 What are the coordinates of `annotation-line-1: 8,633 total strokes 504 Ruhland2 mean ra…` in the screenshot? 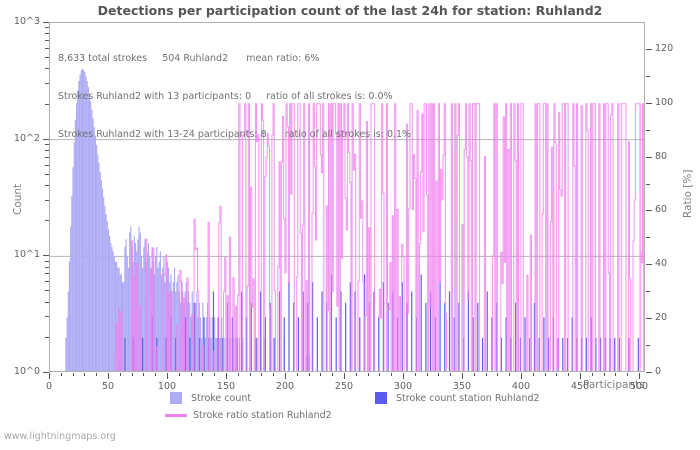 It's located at (189, 59).